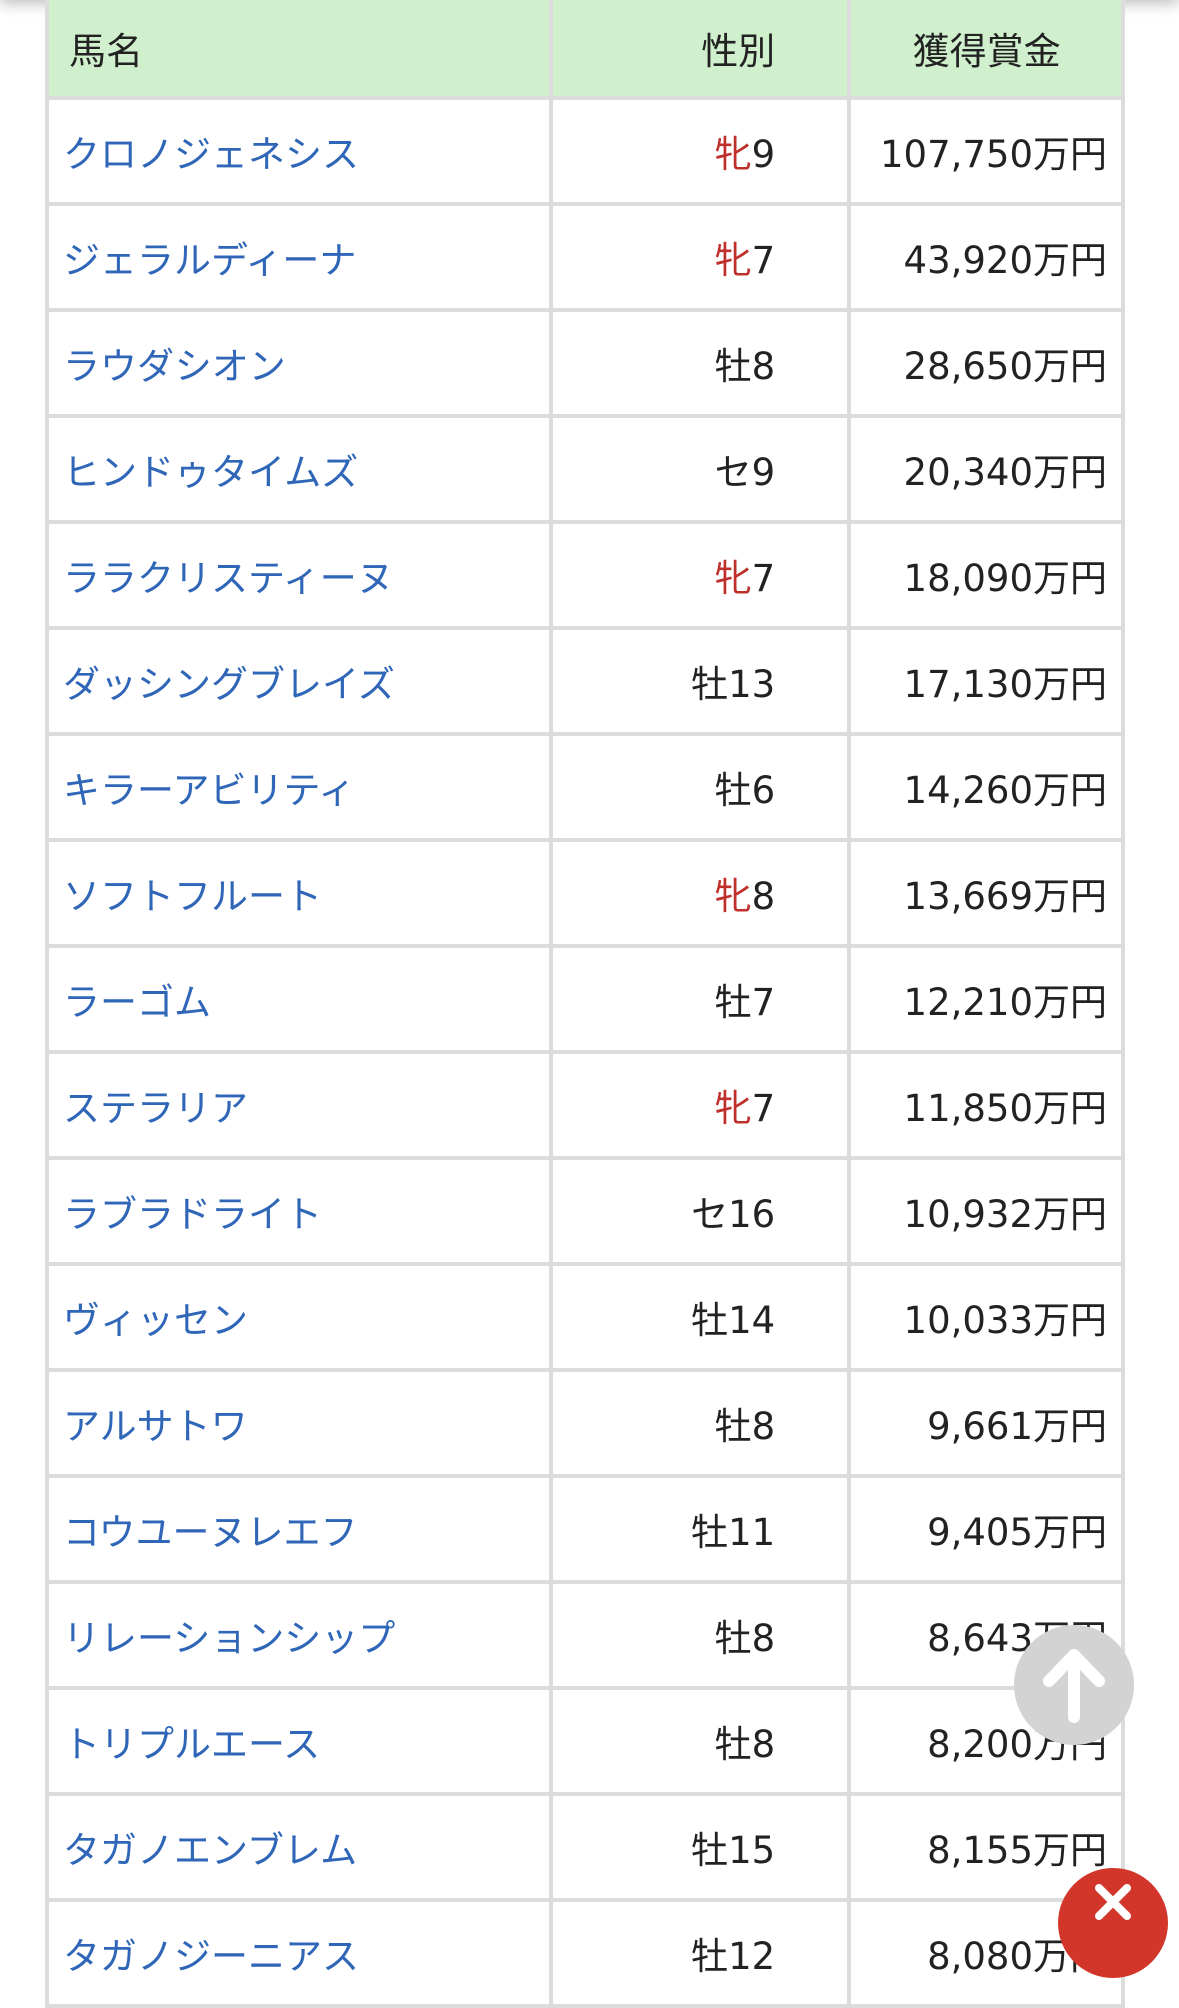  I want to click on horse-link: コウユーヌレエフ, so click(210, 1532).